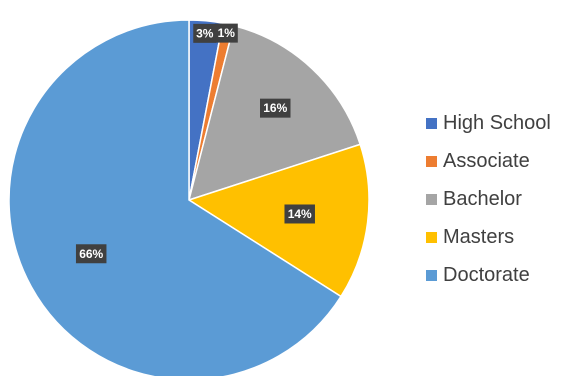 The height and width of the screenshot is (376, 582). Describe the element at coordinates (479, 236) in the screenshot. I see `legend-label: Masters` at that location.